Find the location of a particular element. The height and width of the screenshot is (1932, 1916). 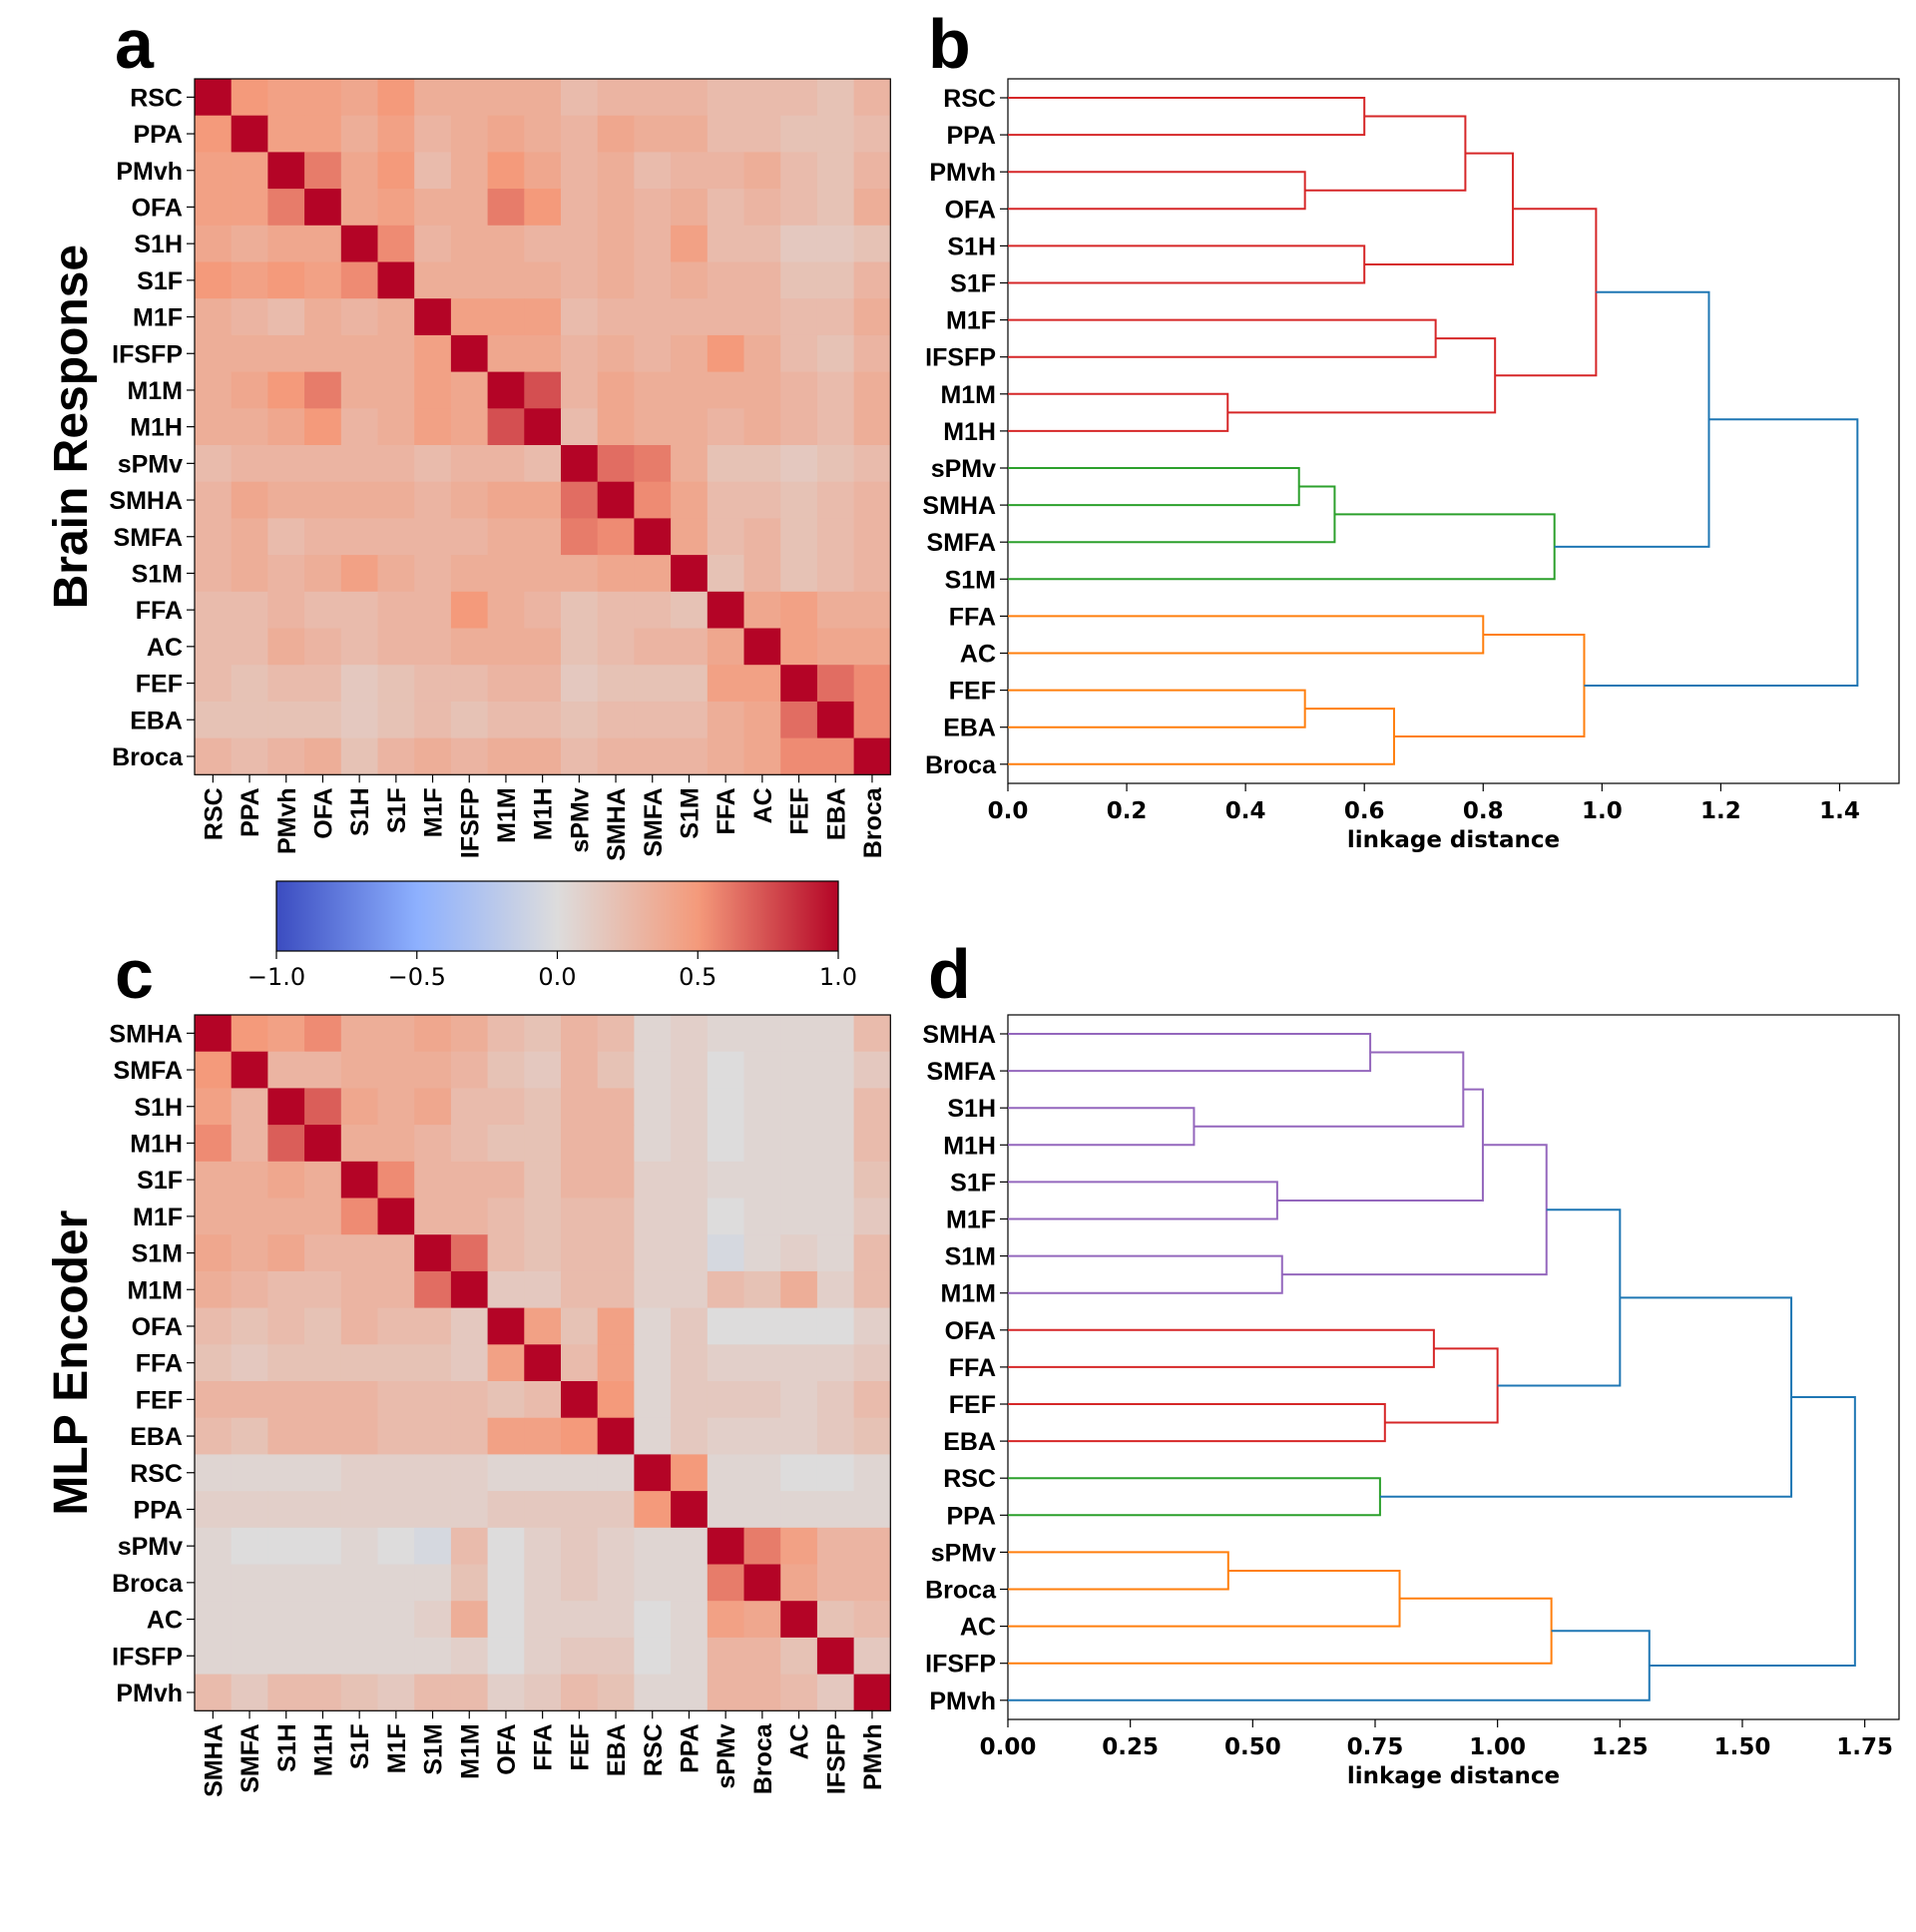

brain-cell-broca-ofa is located at coordinates (323, 756).